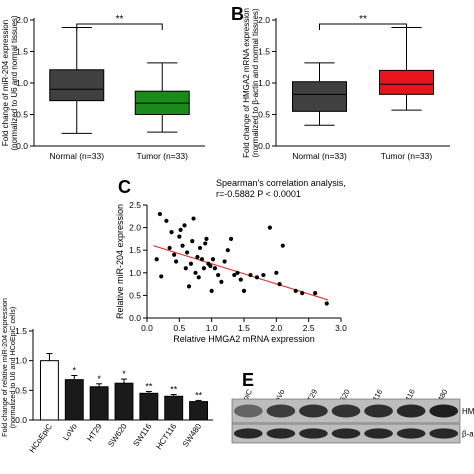  What do you see at coordinates (248, 380) in the screenshot?
I see `panel-e-letter: E` at bounding box center [248, 380].